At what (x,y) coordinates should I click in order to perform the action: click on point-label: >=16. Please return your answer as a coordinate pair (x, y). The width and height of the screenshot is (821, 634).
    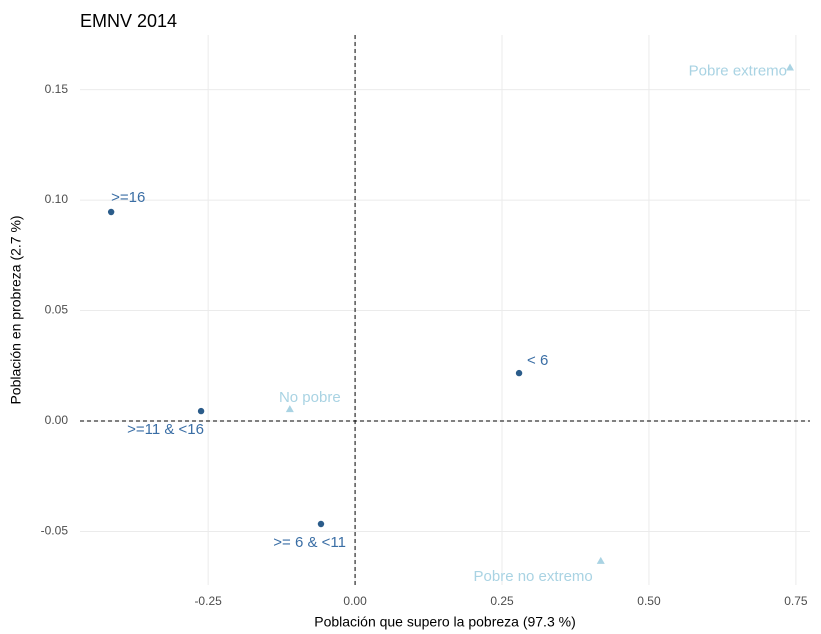
    Looking at the image, I should click on (128, 197).